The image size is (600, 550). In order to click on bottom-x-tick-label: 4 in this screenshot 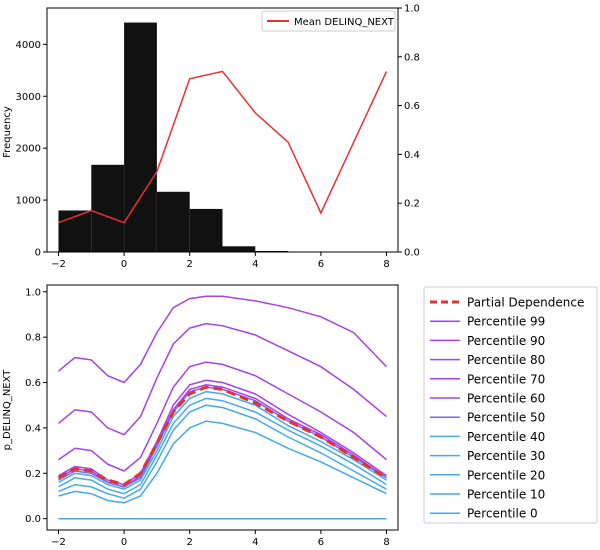, I will do `click(255, 542)`.